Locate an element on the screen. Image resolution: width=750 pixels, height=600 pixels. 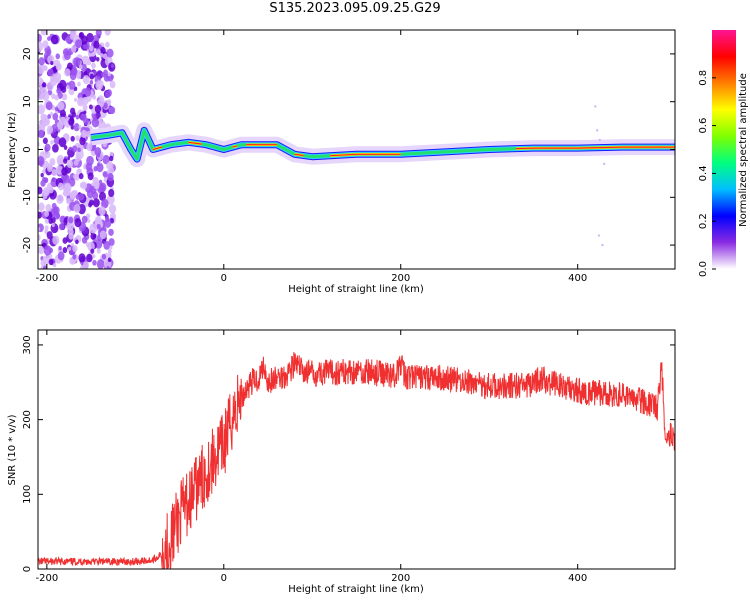
x-tick-label: 200 is located at coordinates (400, 578).